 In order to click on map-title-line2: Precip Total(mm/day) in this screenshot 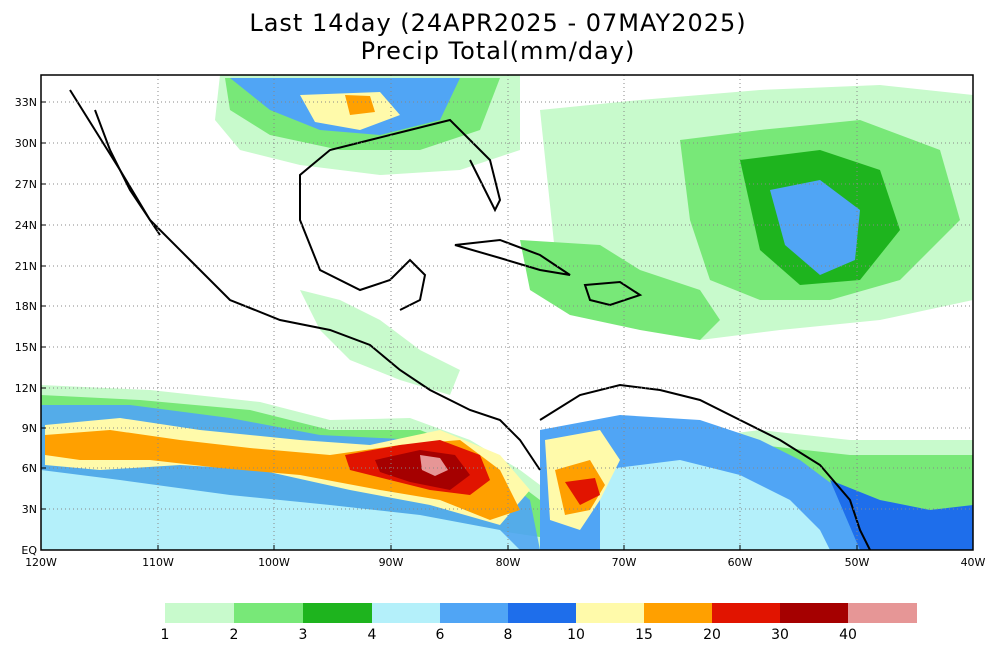, I will do `click(498, 51)`.